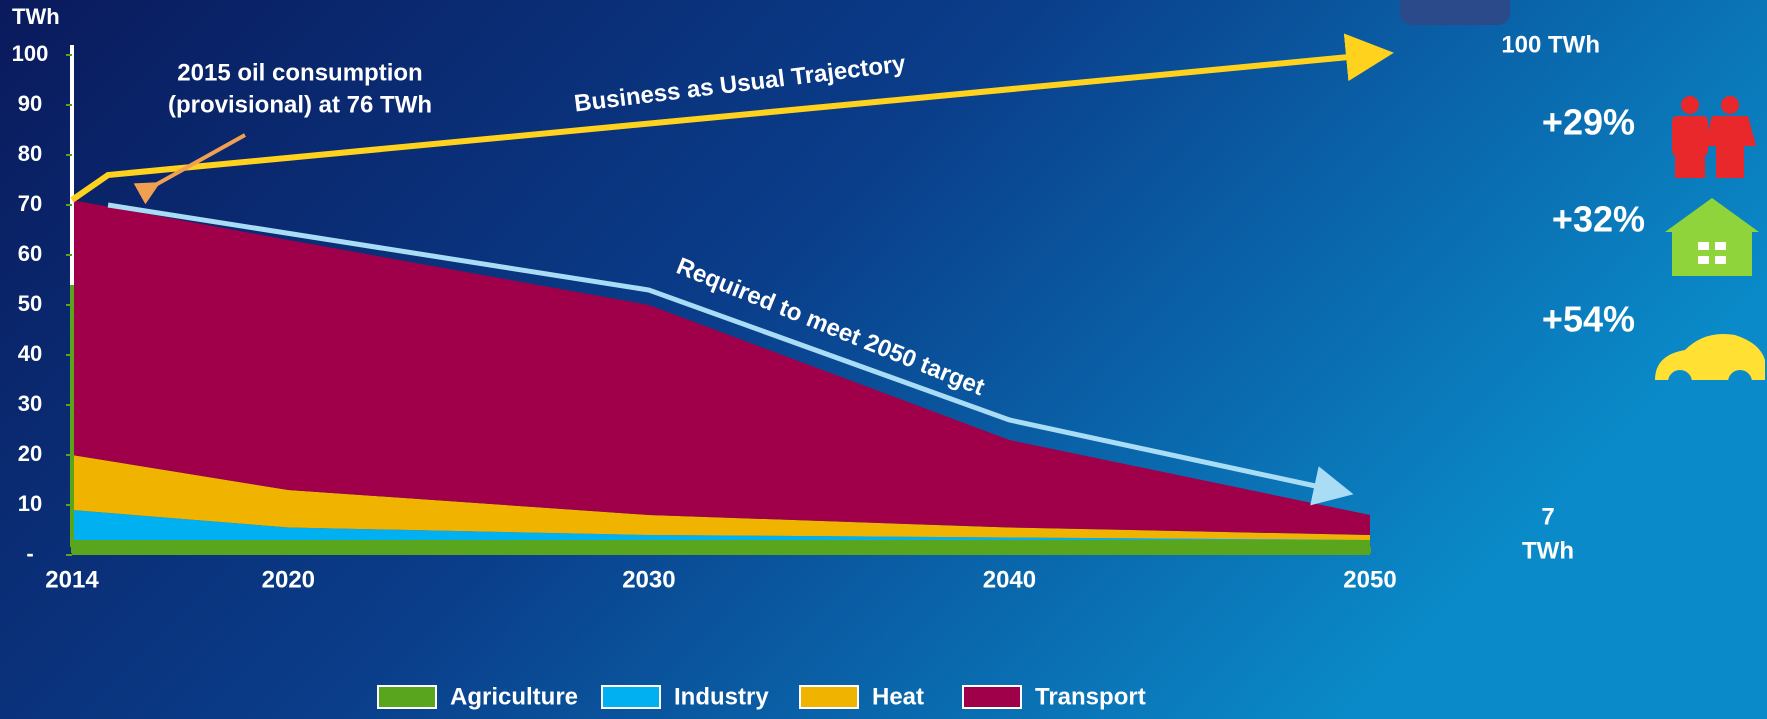 The image size is (1767, 719). I want to click on growth-label: +32%, so click(1598, 219).